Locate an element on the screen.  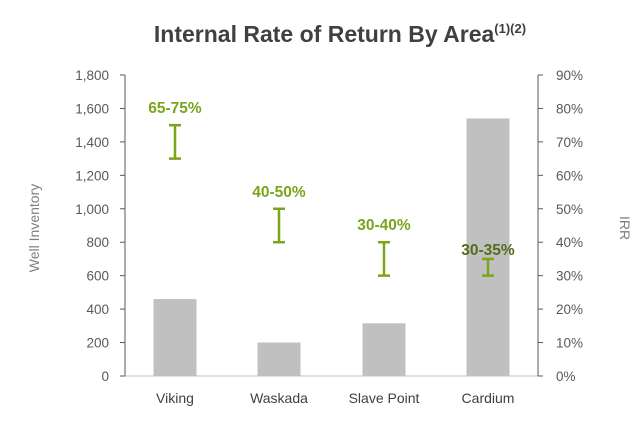
chart-title-superscript: (1)(2) is located at coordinates (510, 28).